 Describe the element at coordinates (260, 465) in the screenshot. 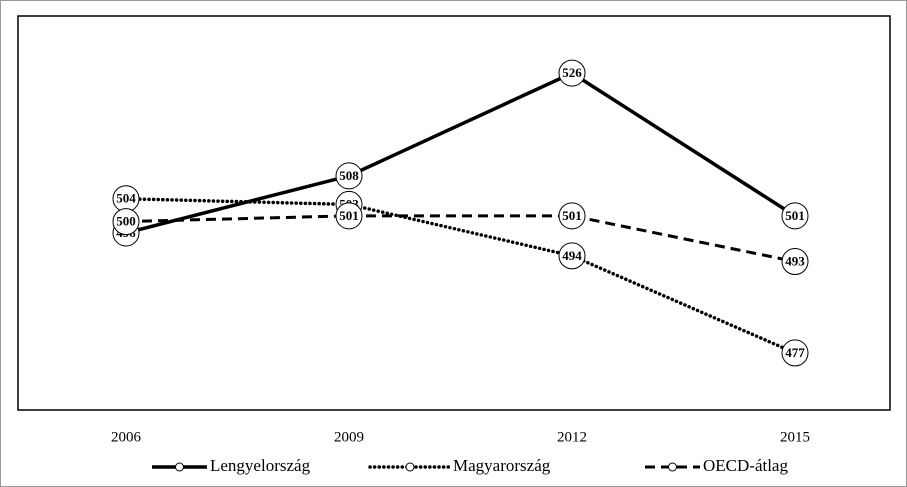

I see `legend-label: Lengyelország` at that location.